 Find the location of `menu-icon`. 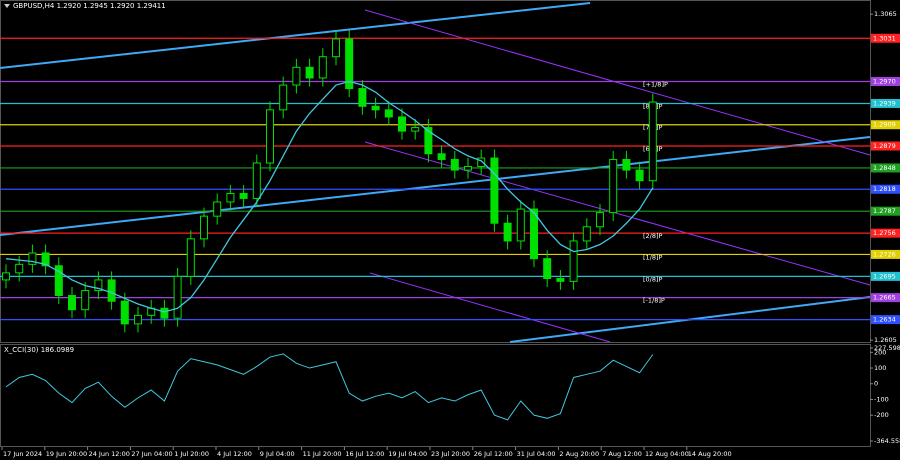

menu-icon is located at coordinates (7, 6).